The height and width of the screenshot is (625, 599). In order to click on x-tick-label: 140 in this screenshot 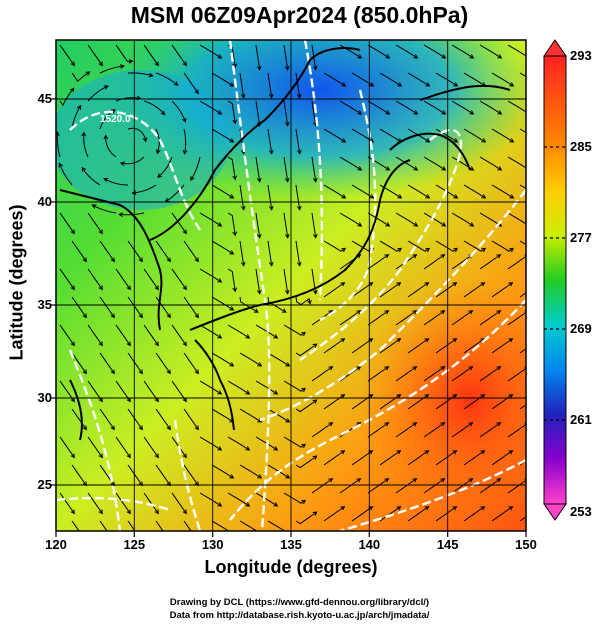, I will do `click(369, 544)`.